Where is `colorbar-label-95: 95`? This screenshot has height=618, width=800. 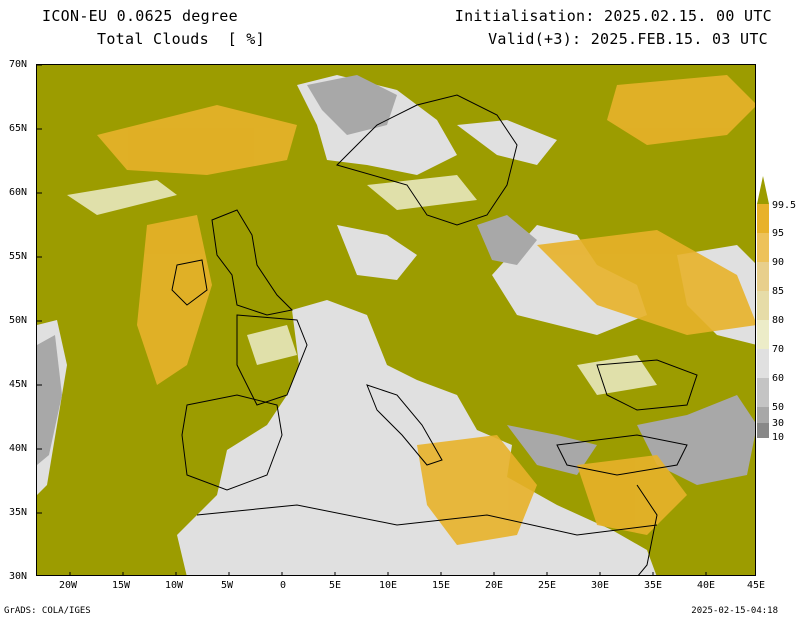 colorbar-label-95: 95 is located at coordinates (778, 233).